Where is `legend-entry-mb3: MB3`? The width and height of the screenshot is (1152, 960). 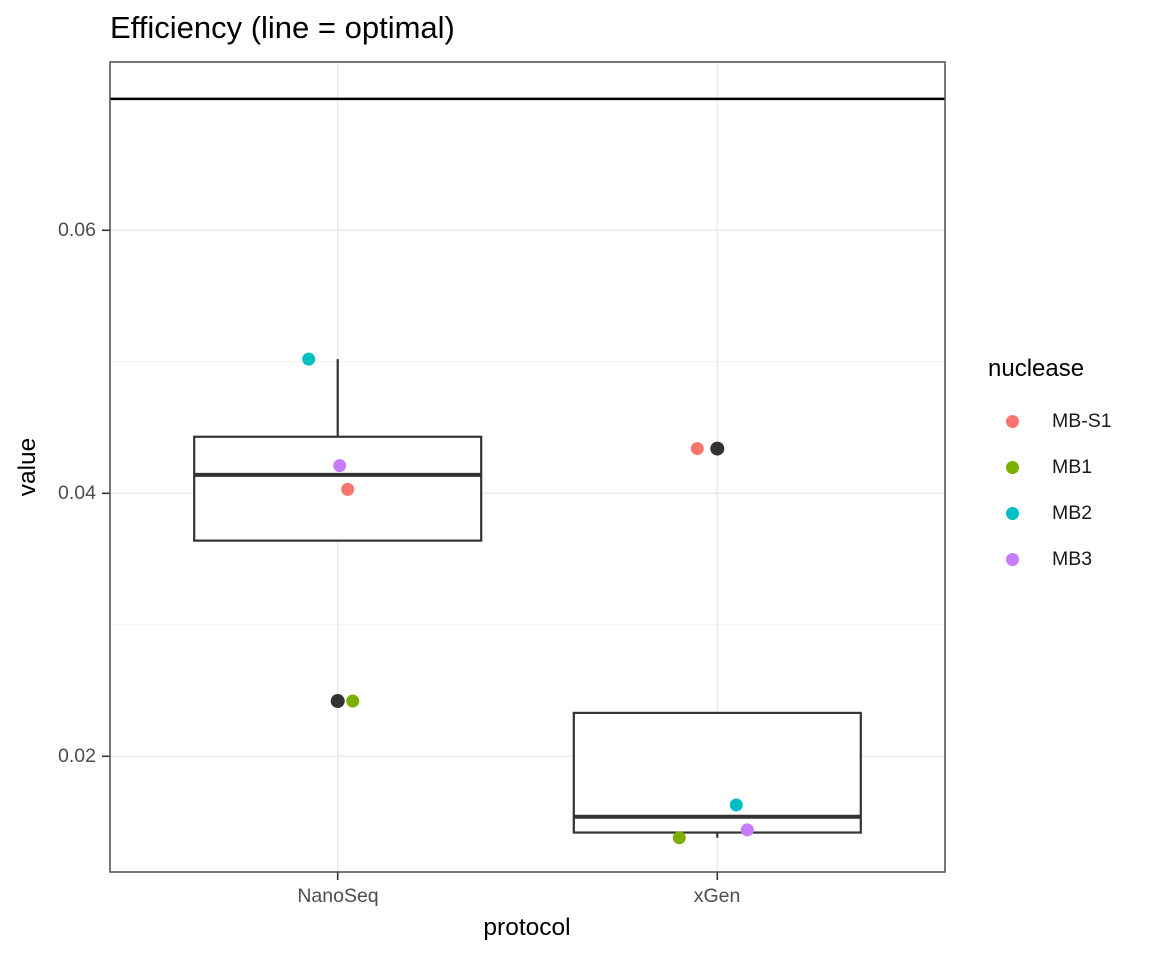 legend-entry-mb3: MB3 is located at coordinates (1070, 559).